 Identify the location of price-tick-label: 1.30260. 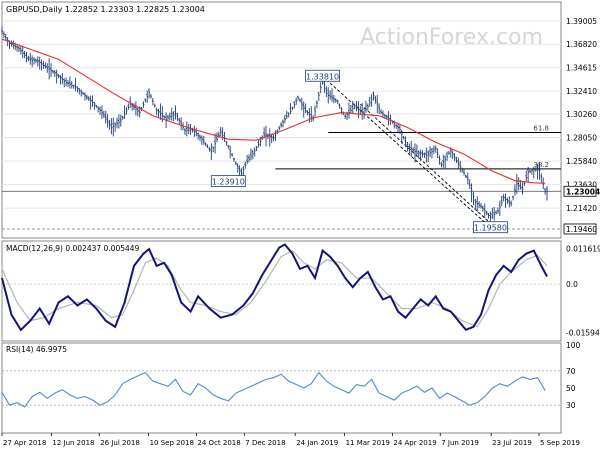
(581, 114).